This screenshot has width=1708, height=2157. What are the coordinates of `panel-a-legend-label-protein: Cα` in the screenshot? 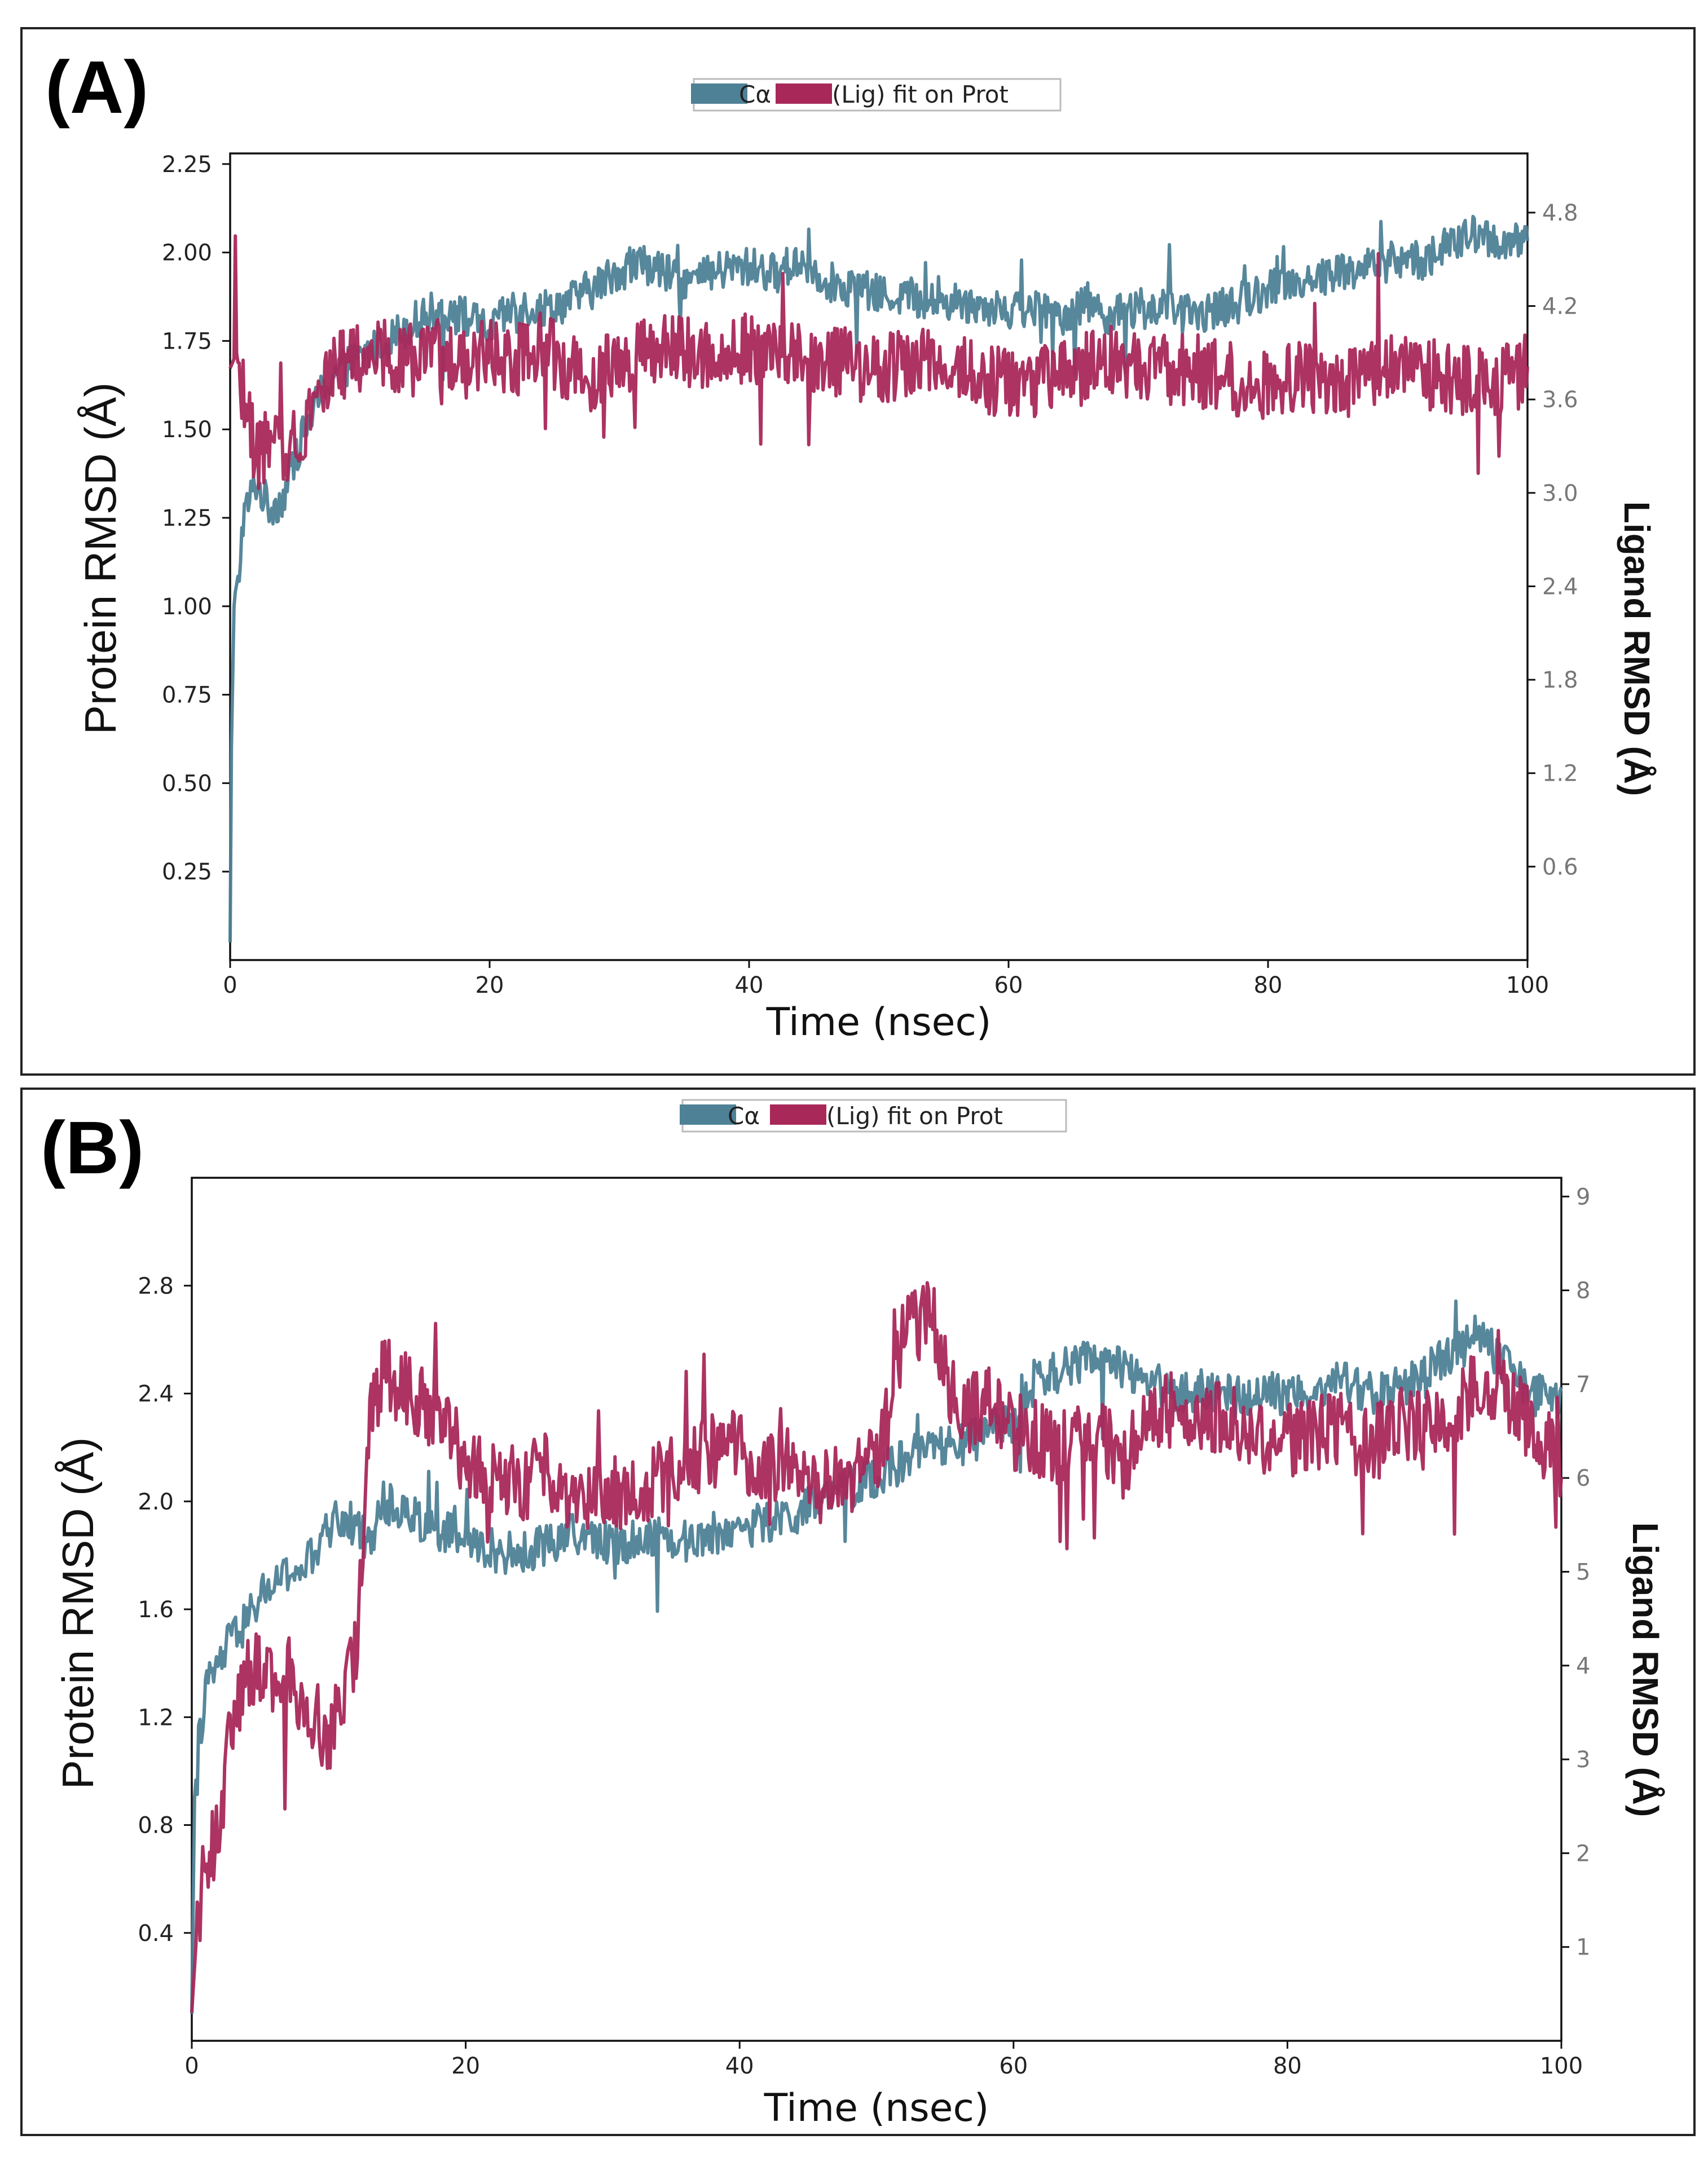 It's located at (755, 94).